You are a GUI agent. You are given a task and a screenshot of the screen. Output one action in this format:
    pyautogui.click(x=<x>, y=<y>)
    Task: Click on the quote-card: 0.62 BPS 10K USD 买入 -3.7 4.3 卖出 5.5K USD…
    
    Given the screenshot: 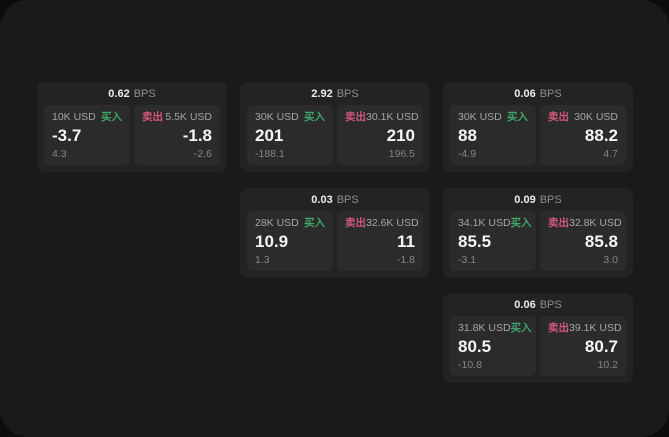 What is the action you would take?
    pyautogui.click(x=132, y=127)
    